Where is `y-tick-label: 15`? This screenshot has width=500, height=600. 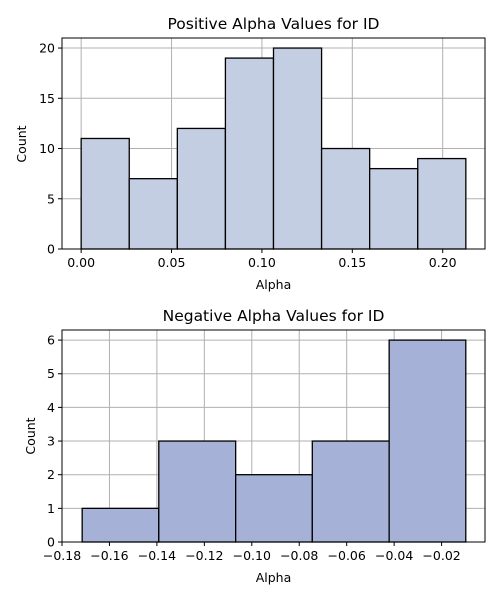
y-tick-label: 15 is located at coordinates (47, 98).